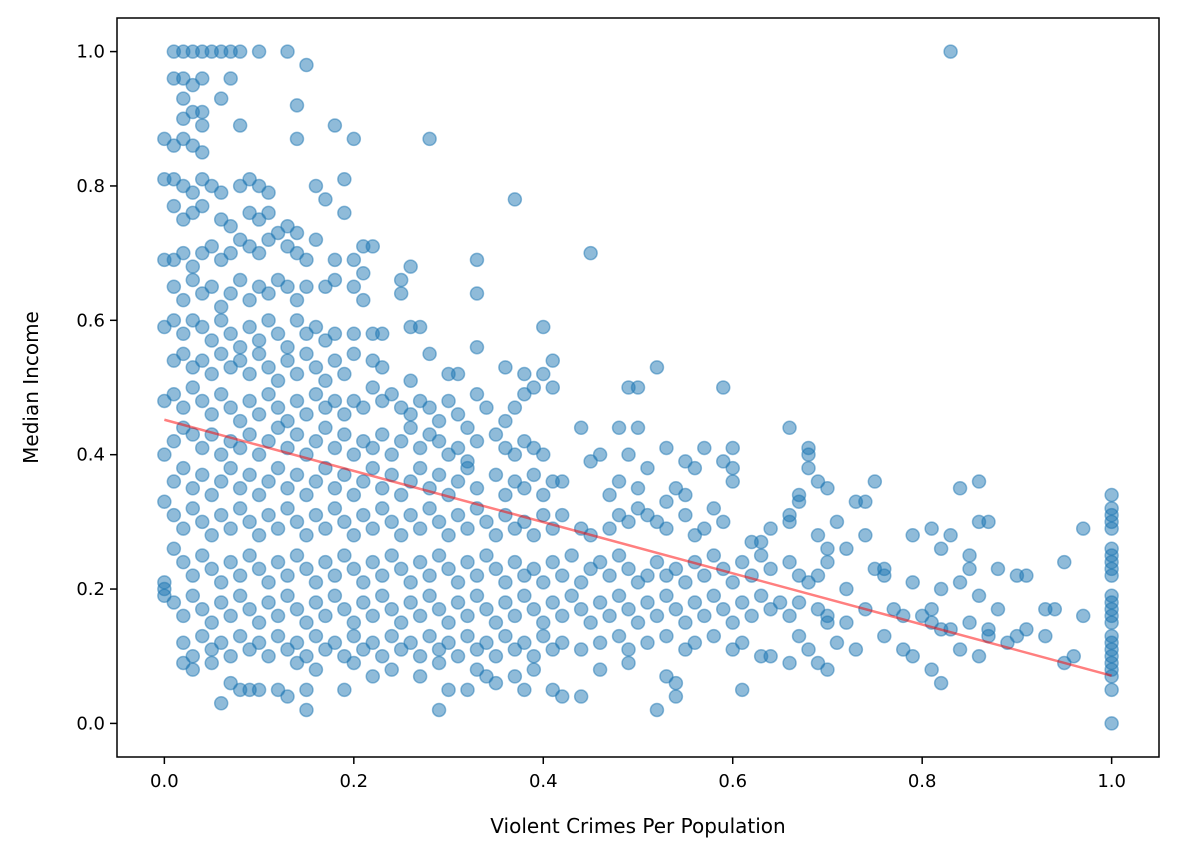  I want to click on y-tick-label: 0.2, so click(90, 589).